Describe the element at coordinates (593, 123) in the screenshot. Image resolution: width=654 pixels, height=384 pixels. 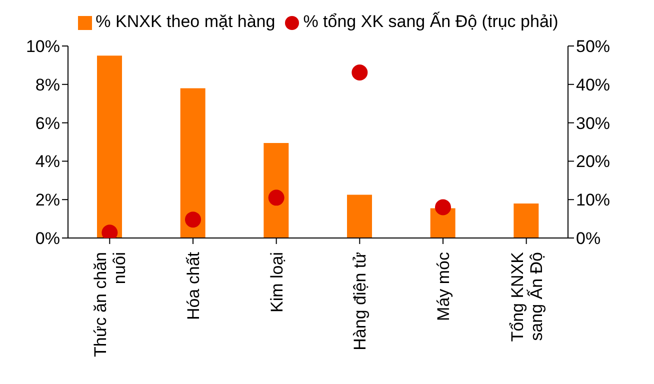
I see `y2-tick-label: 30%` at that location.